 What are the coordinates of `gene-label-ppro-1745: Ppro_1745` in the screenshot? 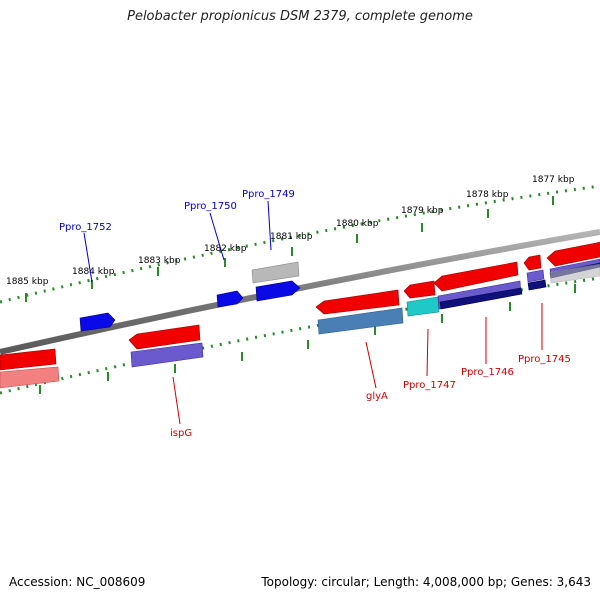 It's located at (544, 359).